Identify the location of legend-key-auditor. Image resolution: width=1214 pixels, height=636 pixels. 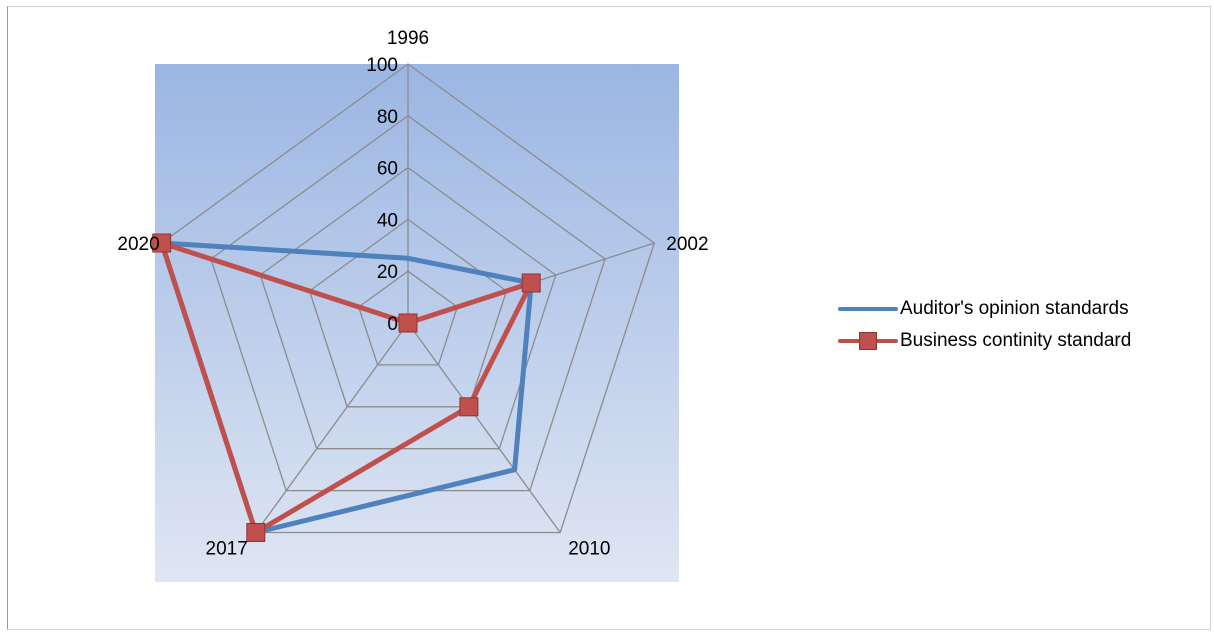
(868, 309).